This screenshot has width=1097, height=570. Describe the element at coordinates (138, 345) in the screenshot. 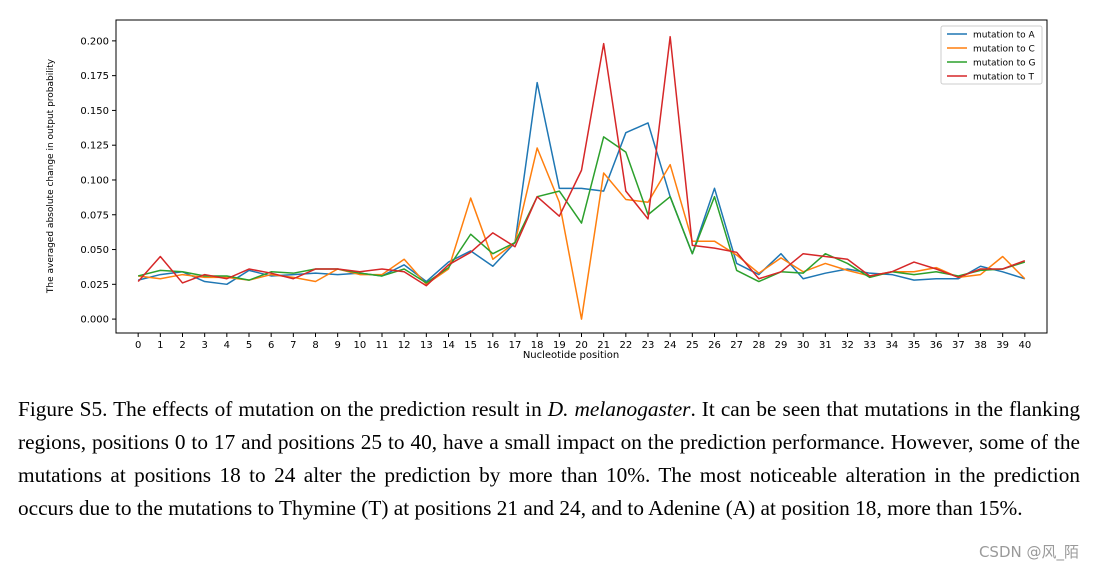

I see `x-tick-label: 0` at that location.